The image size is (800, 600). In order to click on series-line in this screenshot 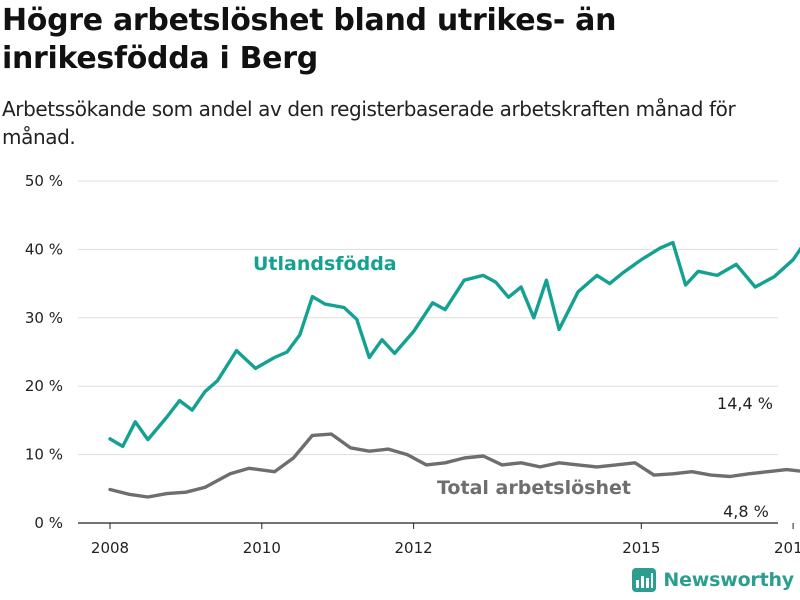, I will do `click(454, 465)`.